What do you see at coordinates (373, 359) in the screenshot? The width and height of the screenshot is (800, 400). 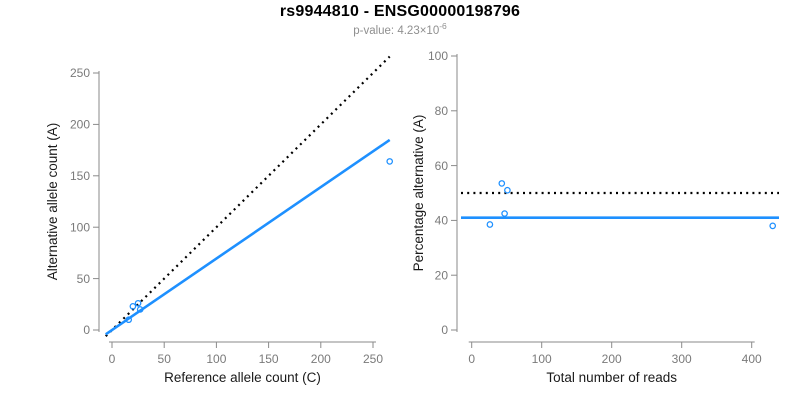 I see `x-tick-label: 250` at bounding box center [373, 359].